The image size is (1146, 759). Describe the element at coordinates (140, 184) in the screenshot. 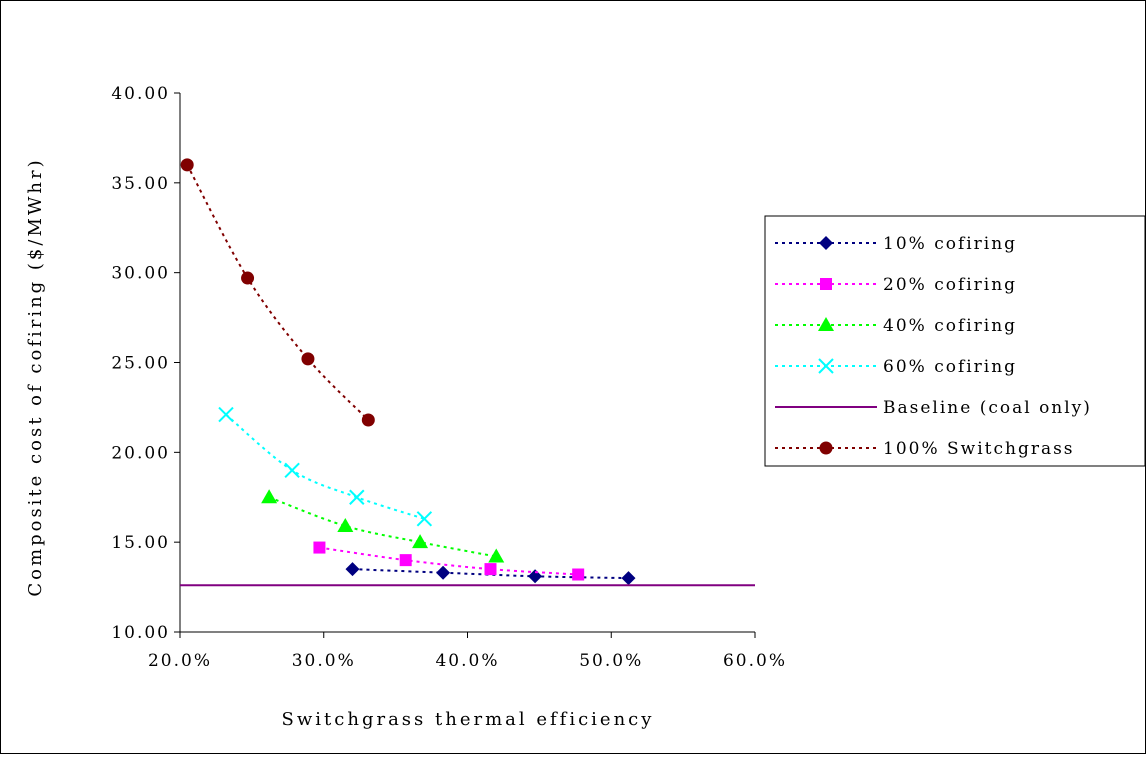

I see `y-tick-label: 35.00` at that location.